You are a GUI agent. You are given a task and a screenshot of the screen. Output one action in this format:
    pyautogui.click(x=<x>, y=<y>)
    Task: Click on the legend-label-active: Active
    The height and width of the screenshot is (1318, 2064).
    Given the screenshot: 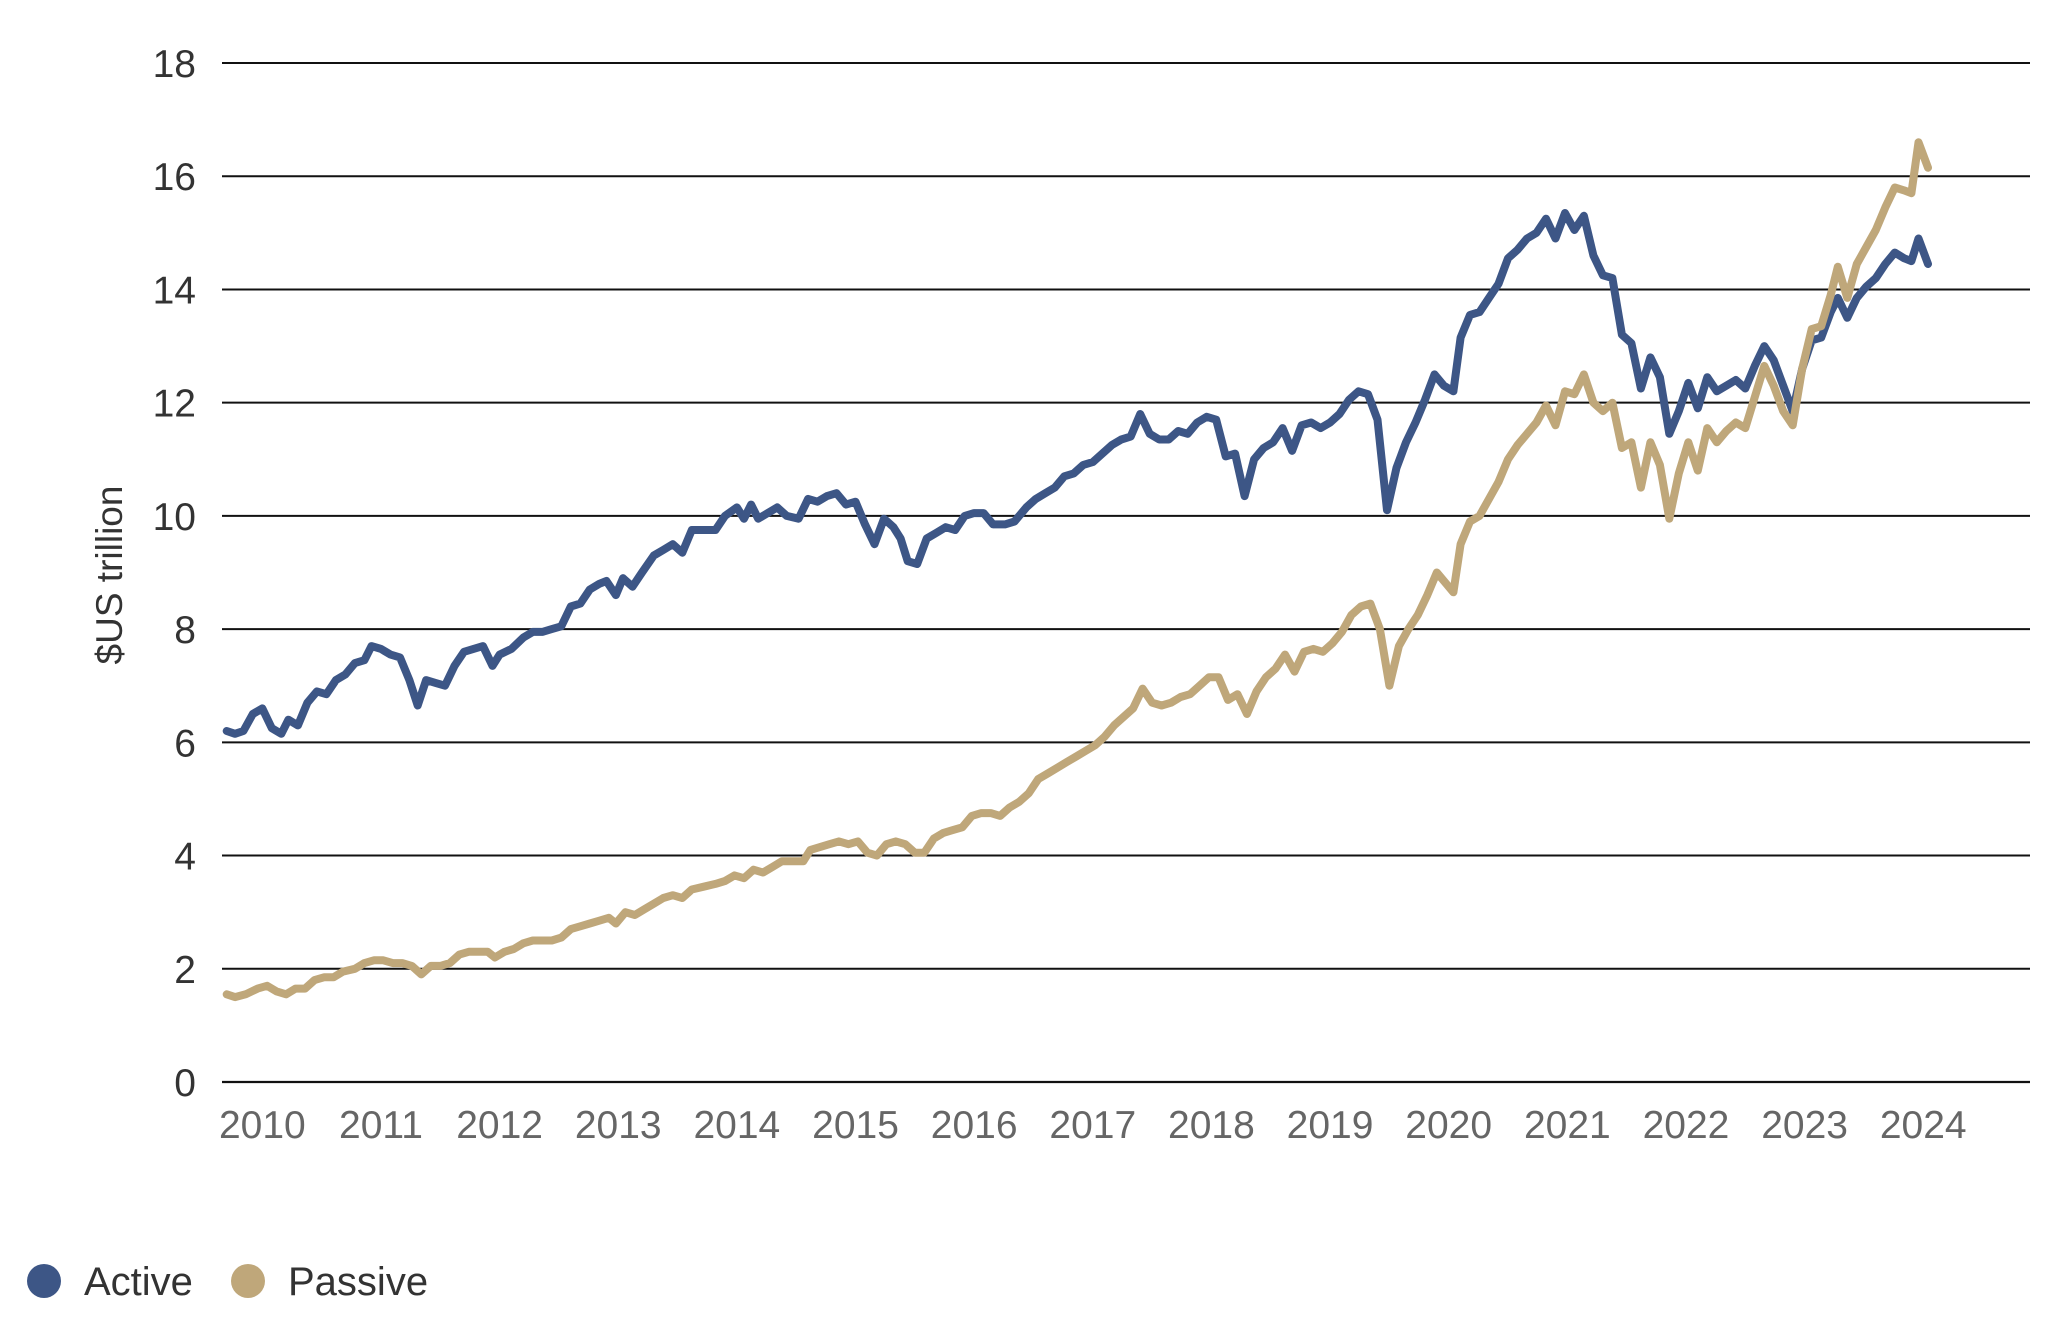 What is the action you would take?
    pyautogui.click(x=138, y=1282)
    